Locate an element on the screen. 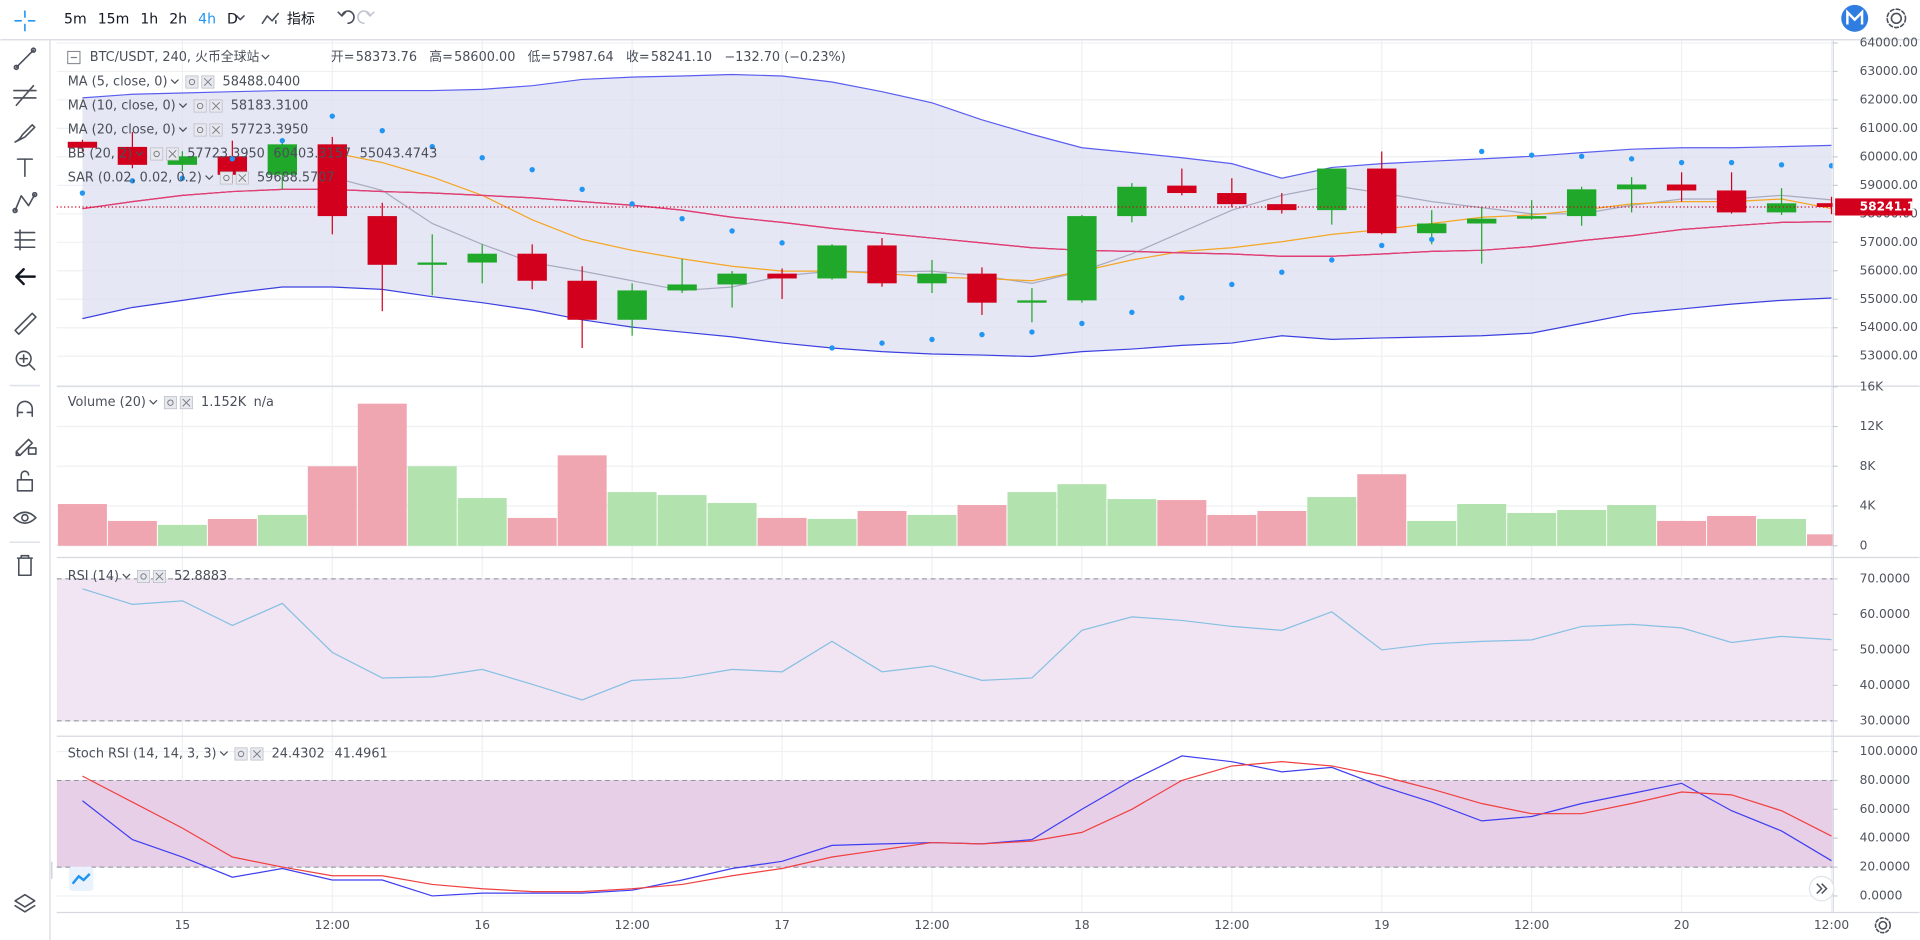 This screenshot has height=940, width=1920. watermark-logo-mark is located at coordinates (81, 879).